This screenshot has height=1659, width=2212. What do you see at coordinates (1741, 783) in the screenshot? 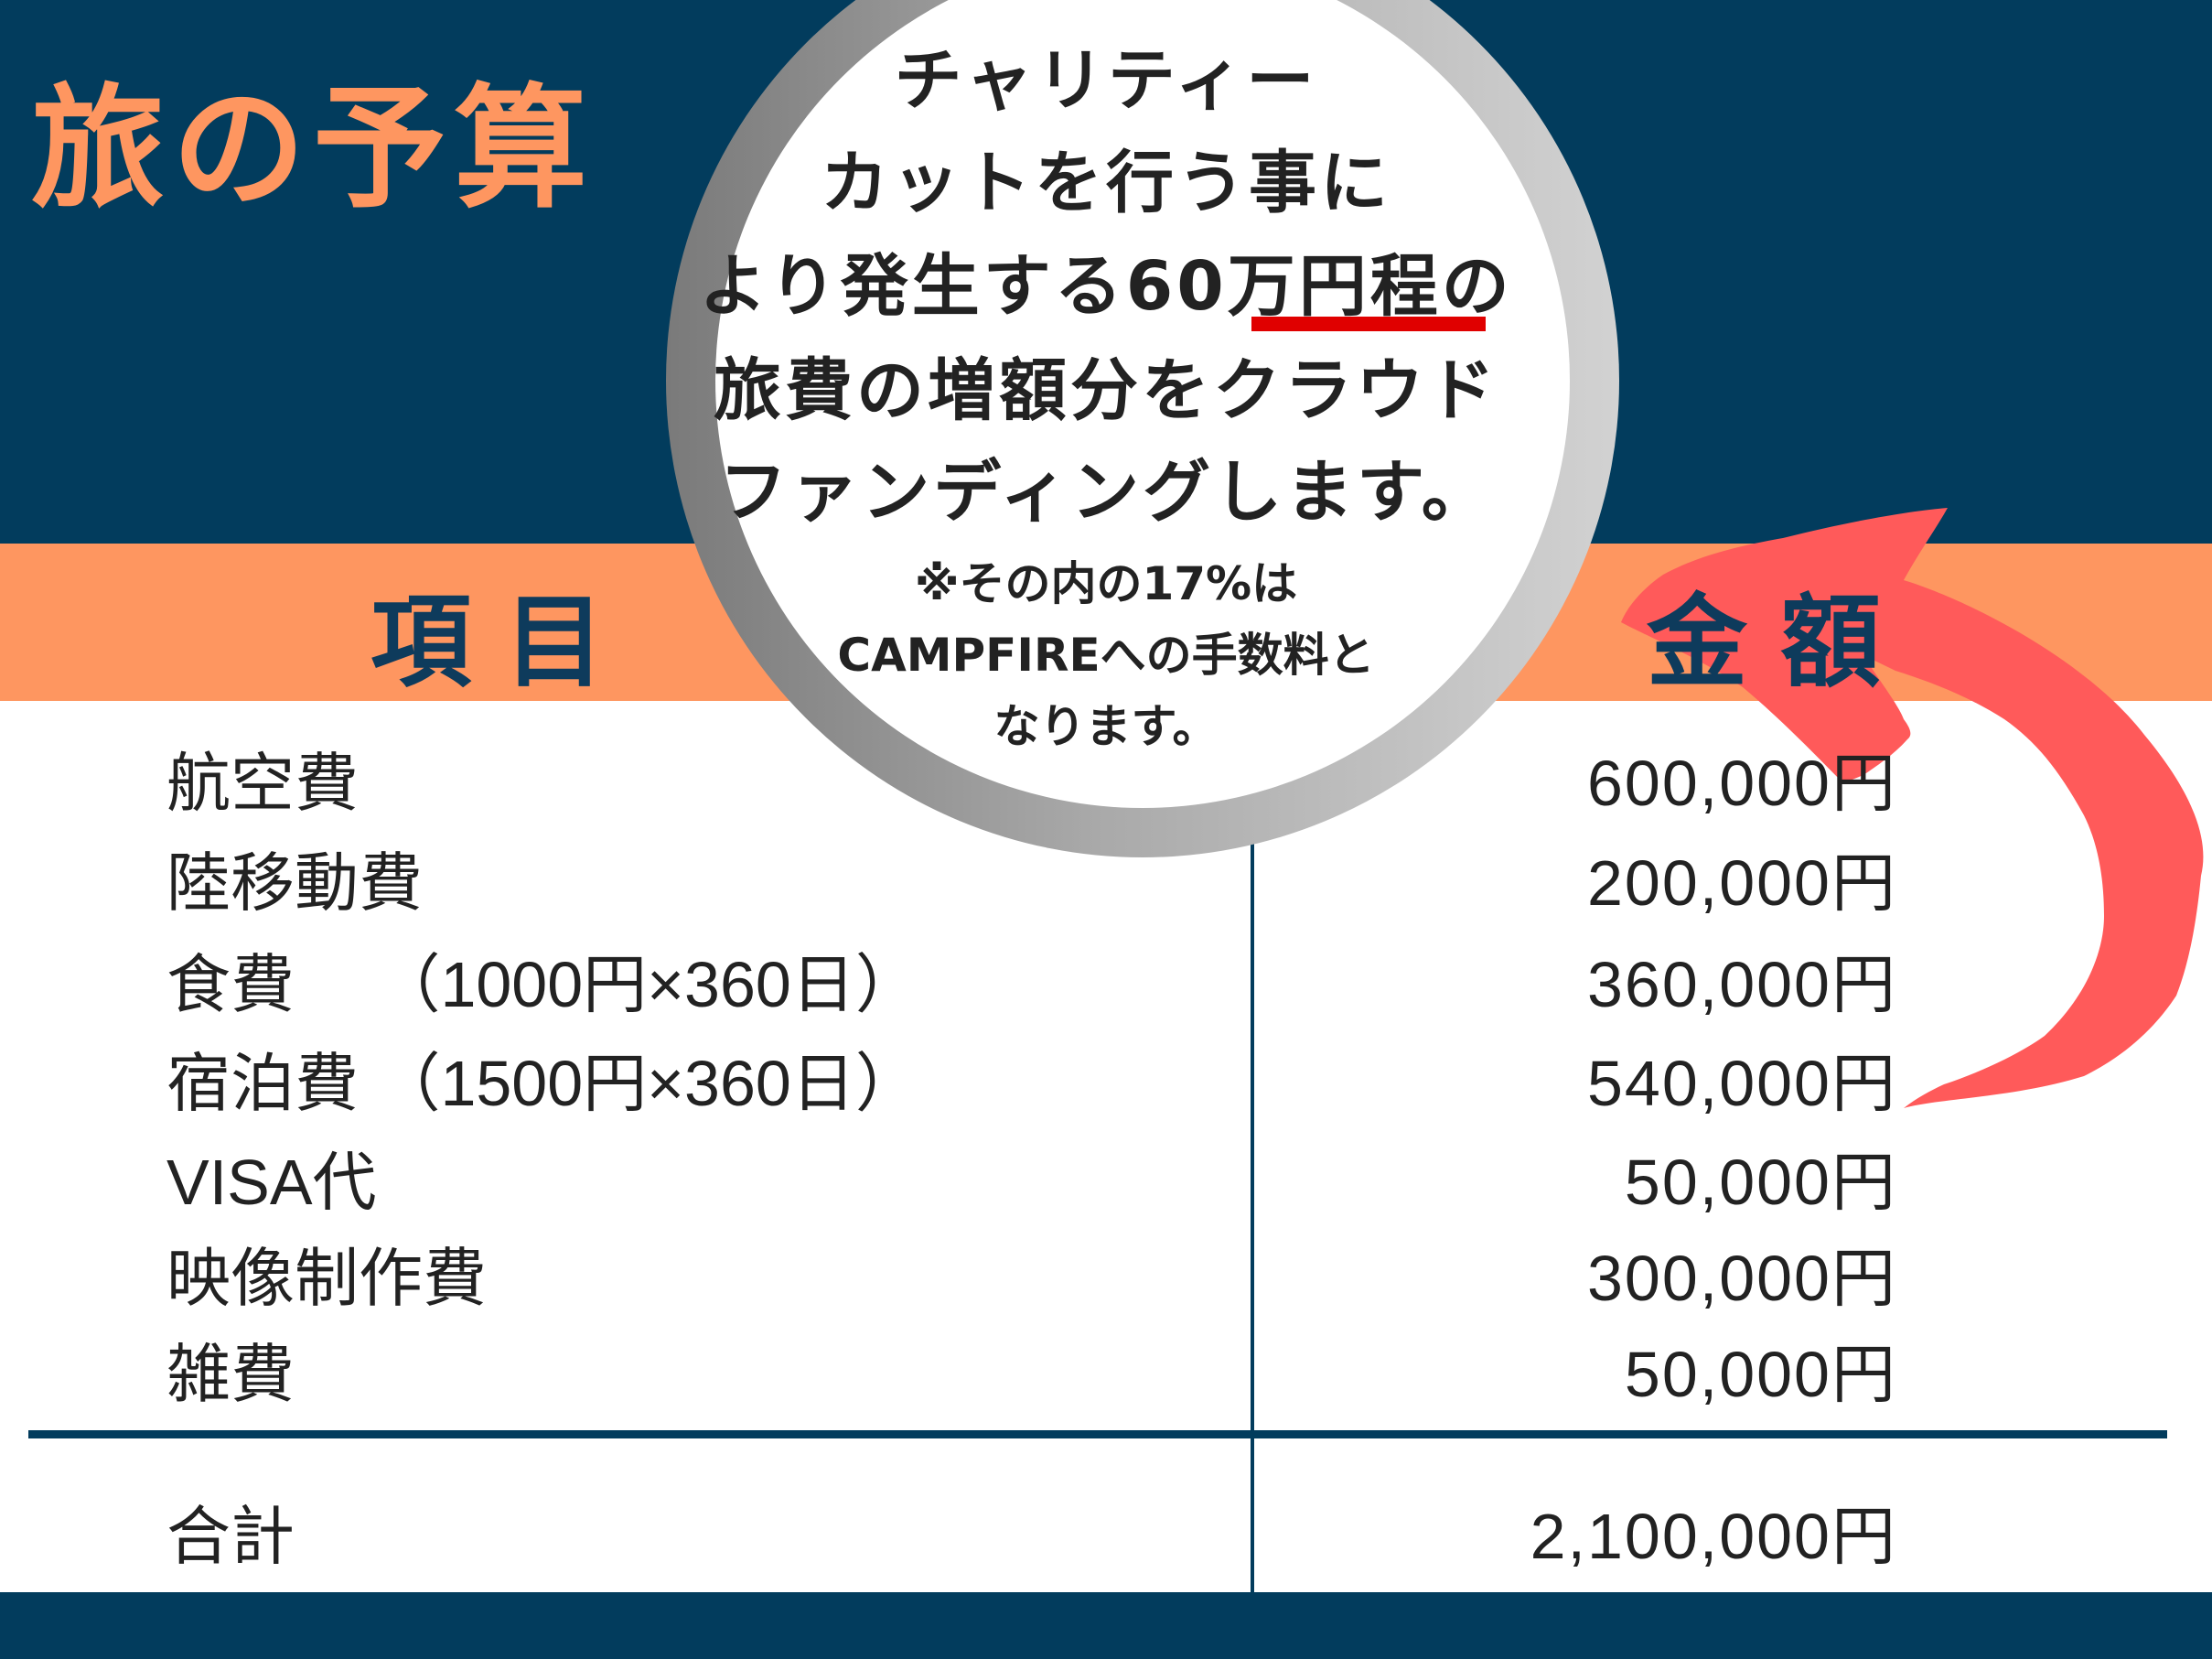
I see `item-amount: 600,000円` at bounding box center [1741, 783].